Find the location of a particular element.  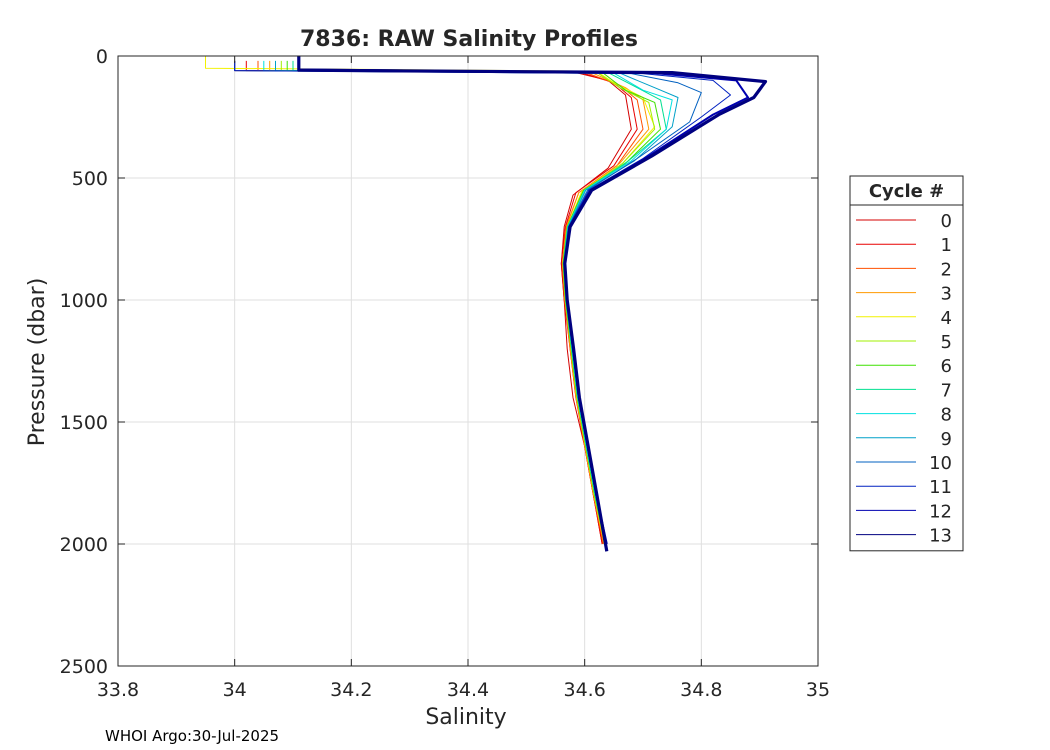

legend-label-cycle-5: 5 is located at coordinates (946, 342).